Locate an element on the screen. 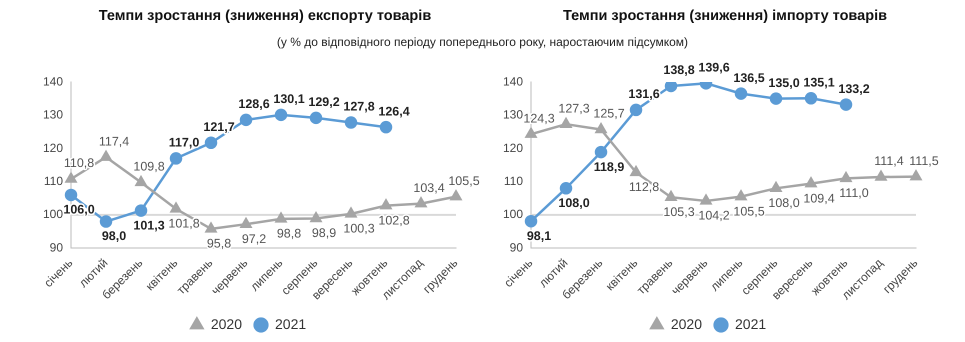 The height and width of the screenshot is (342, 965). data-label: 109,4 is located at coordinates (819, 198).